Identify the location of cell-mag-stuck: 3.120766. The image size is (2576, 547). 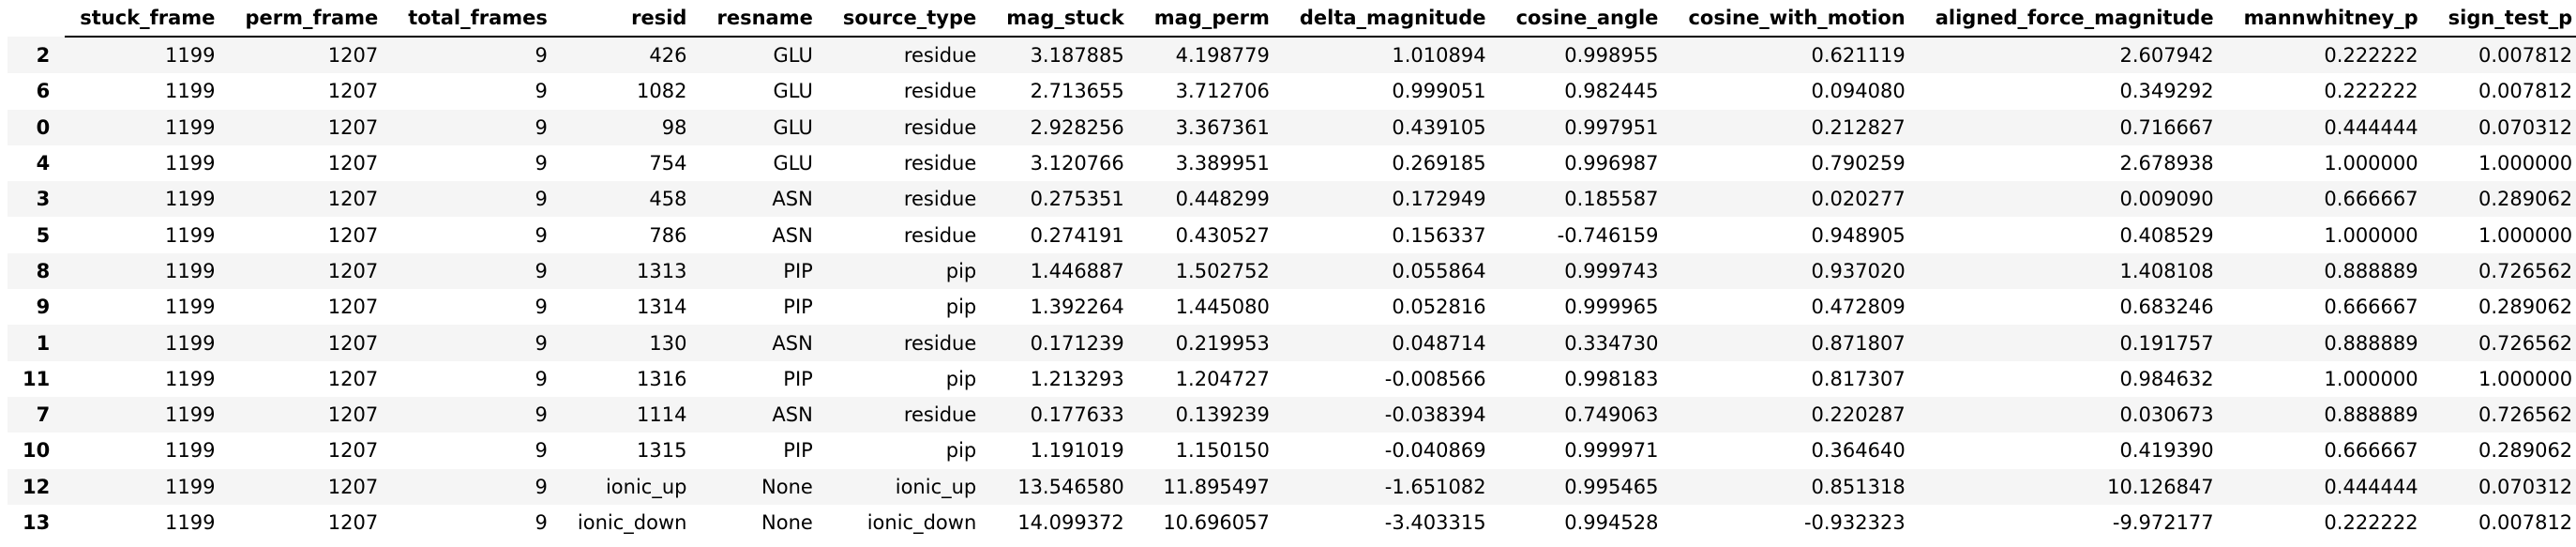
(1065, 163).